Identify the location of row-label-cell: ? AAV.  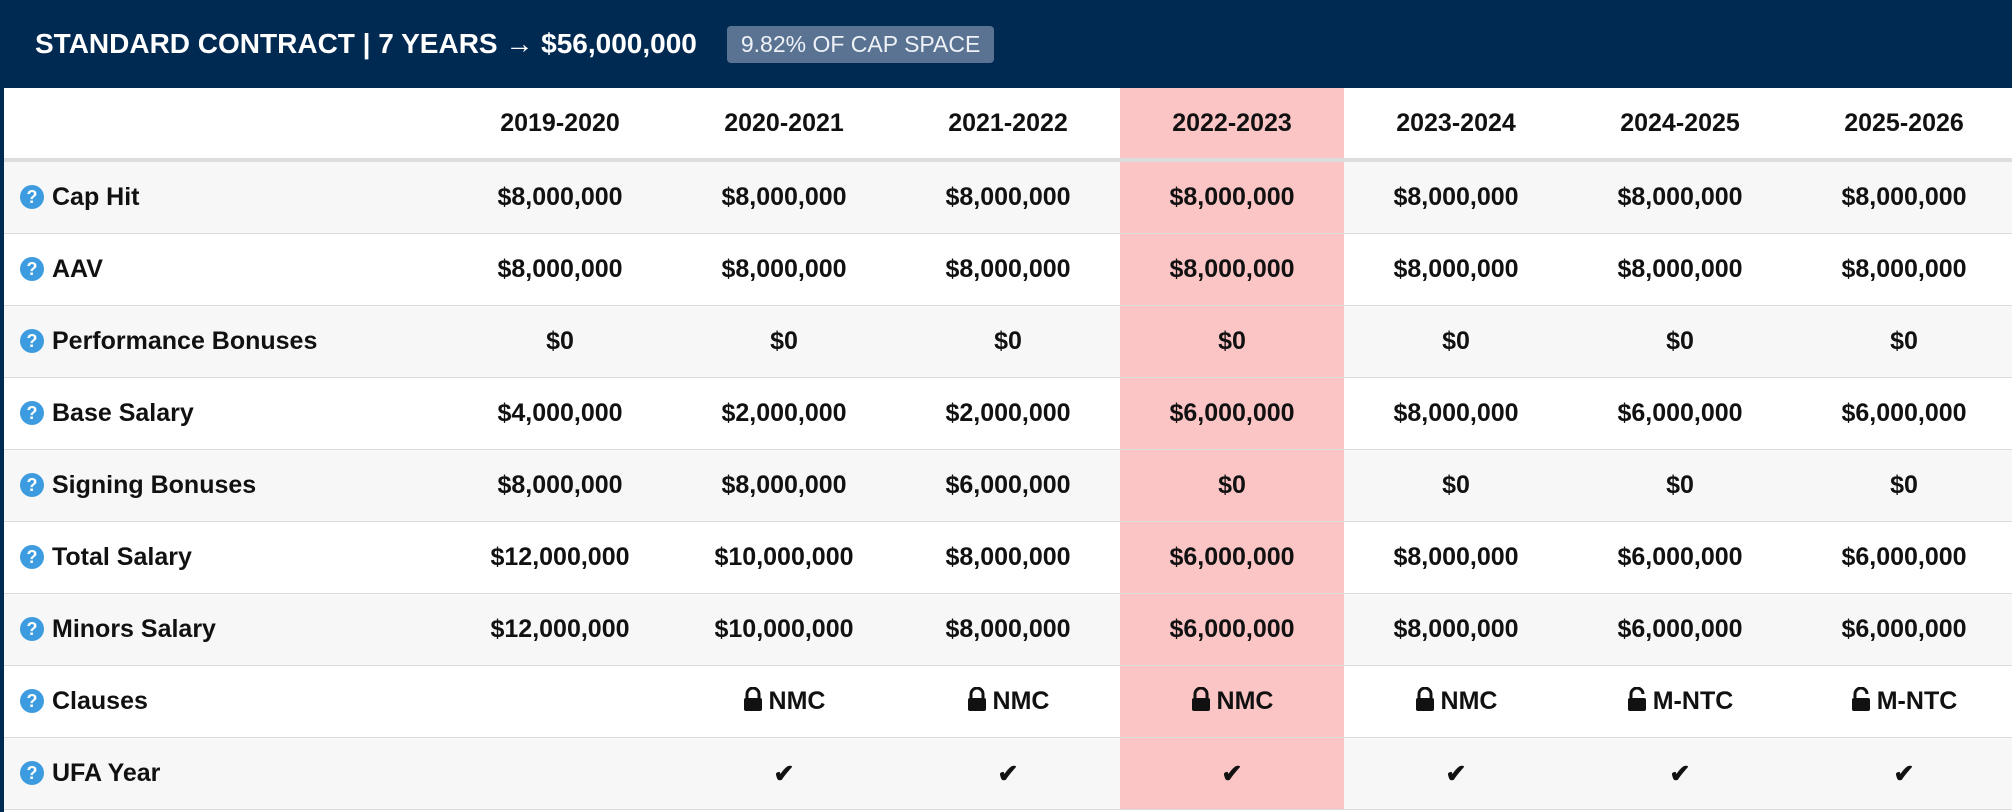
(226, 269).